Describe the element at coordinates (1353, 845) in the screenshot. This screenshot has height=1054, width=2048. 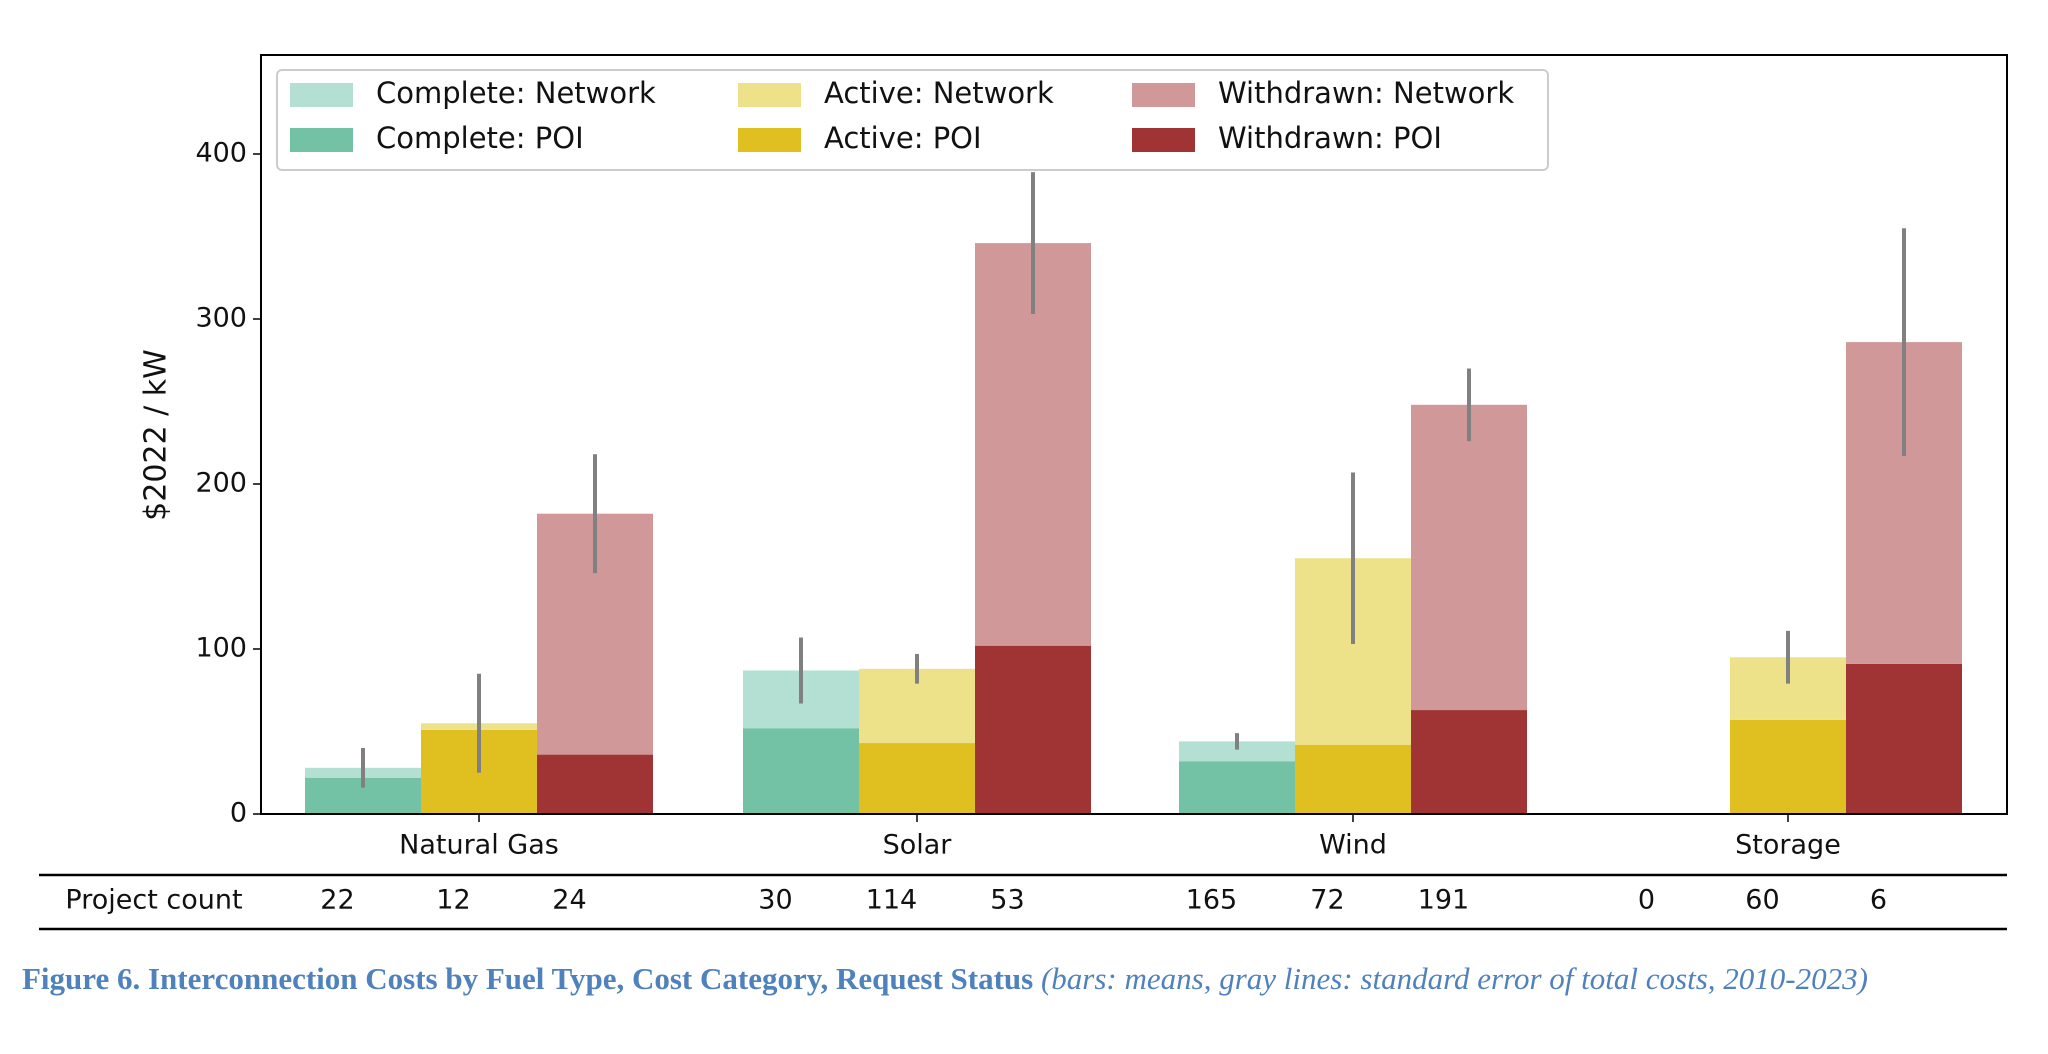
I see `x-tick-label: Wind` at that location.